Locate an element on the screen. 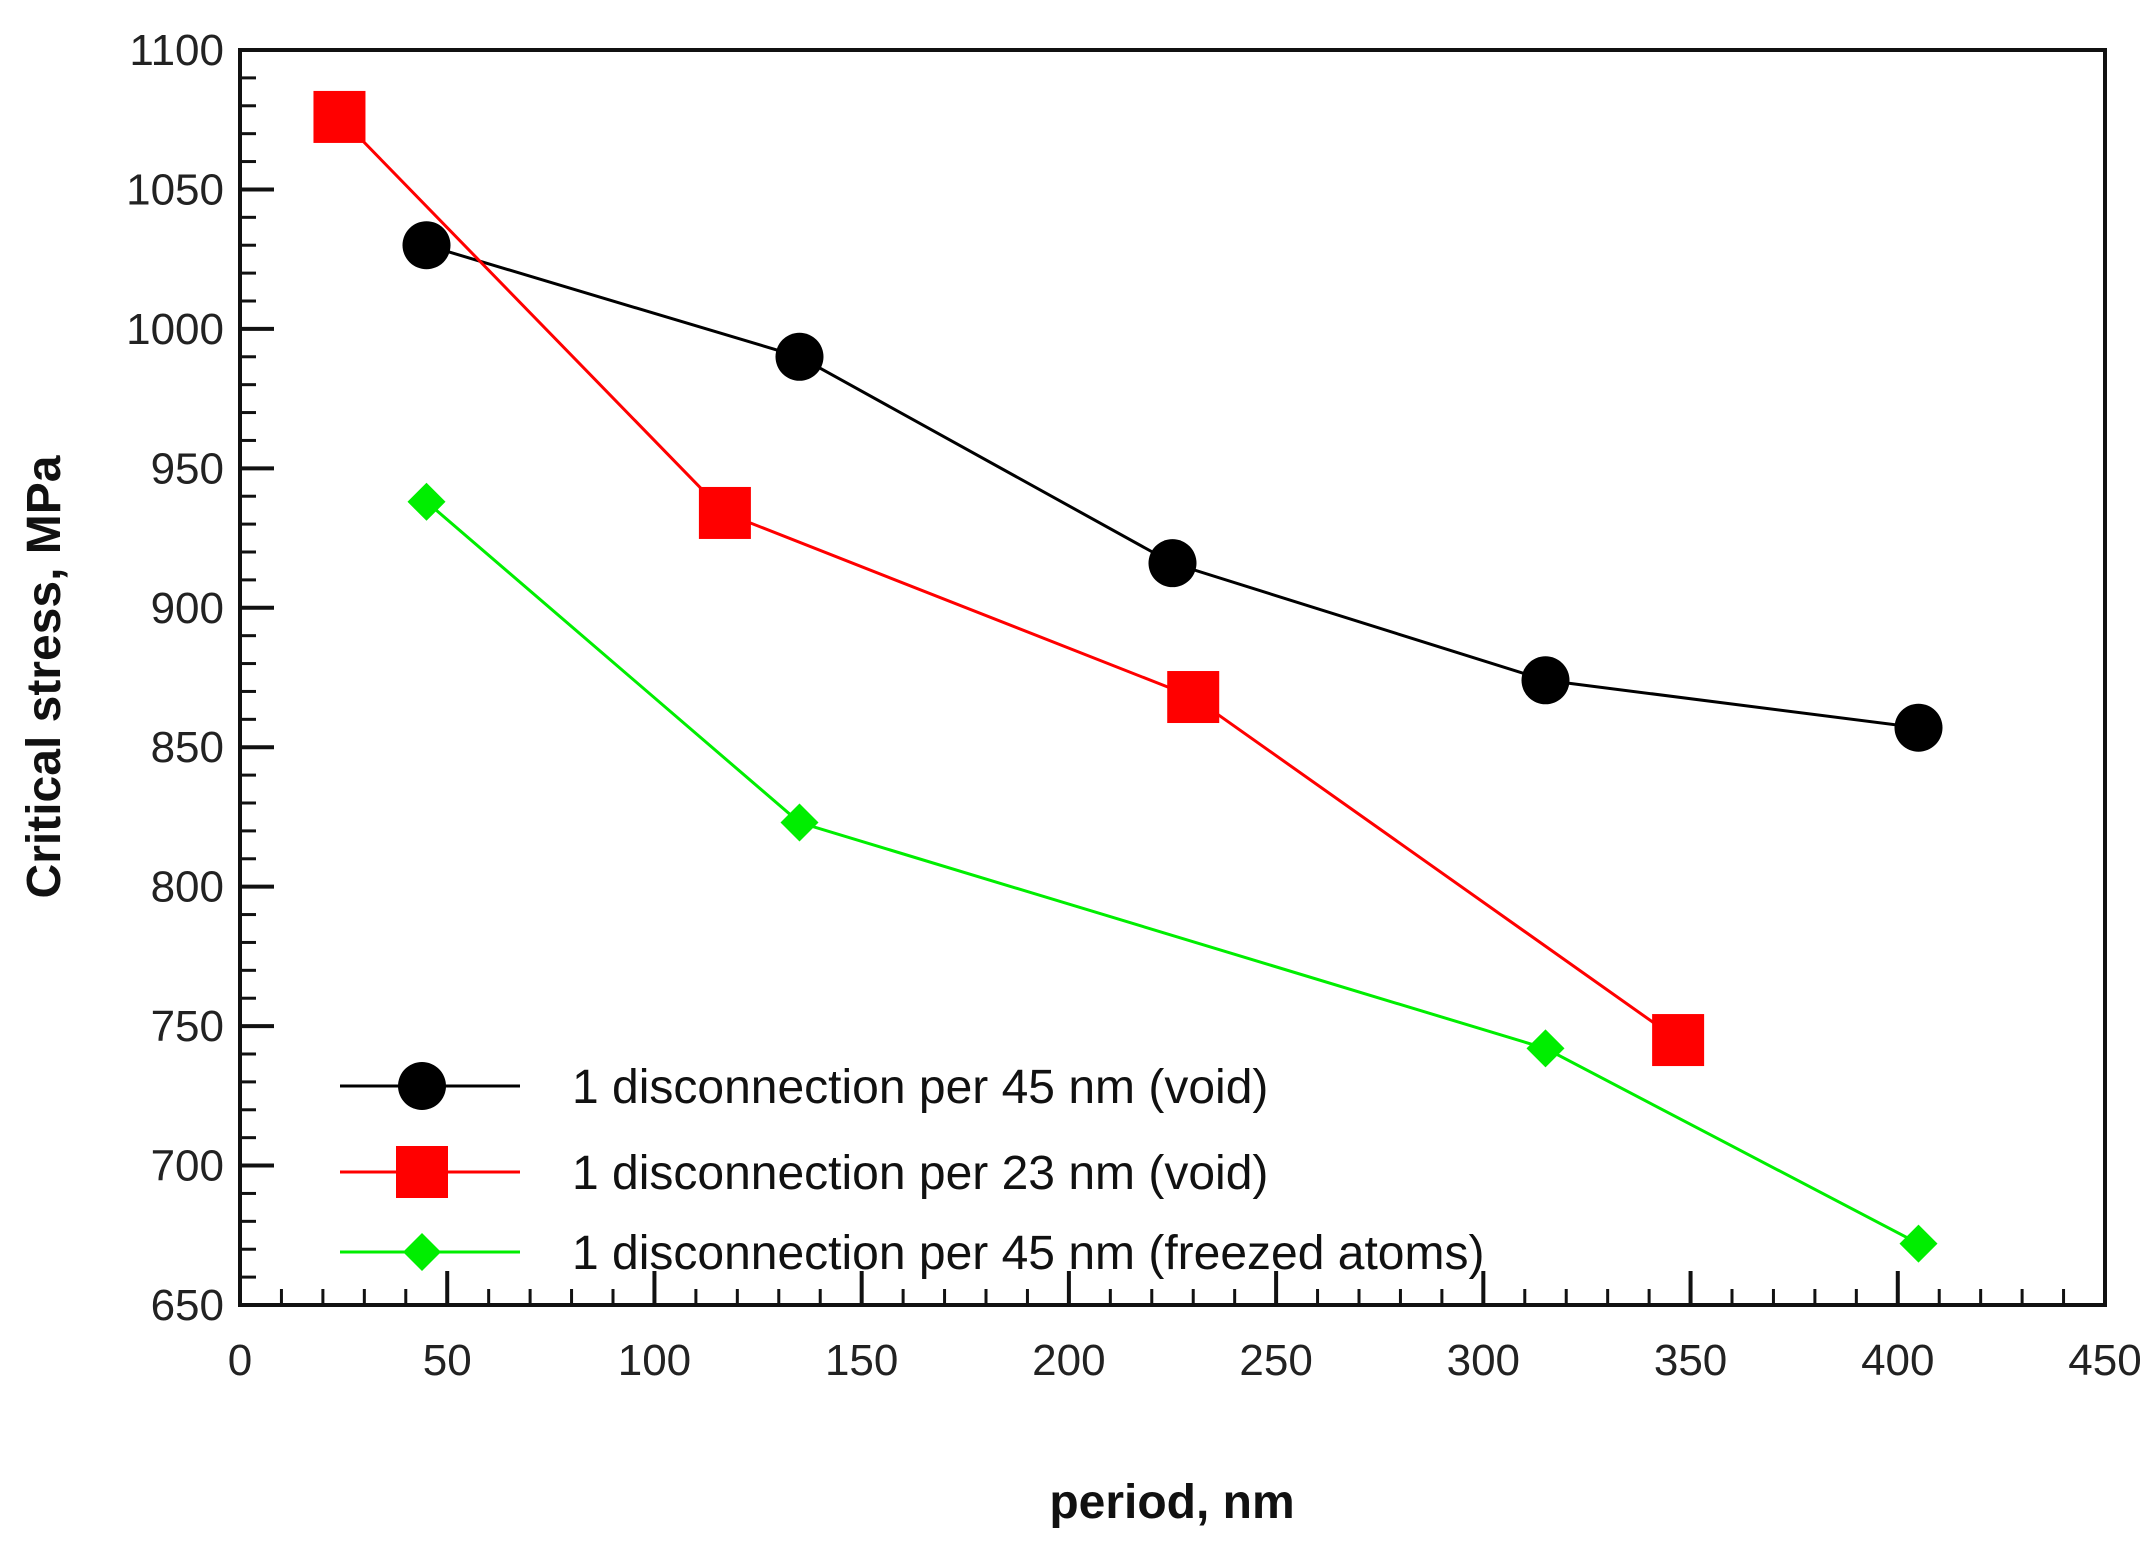  x-tick-label: 300 is located at coordinates (1483, 1360).